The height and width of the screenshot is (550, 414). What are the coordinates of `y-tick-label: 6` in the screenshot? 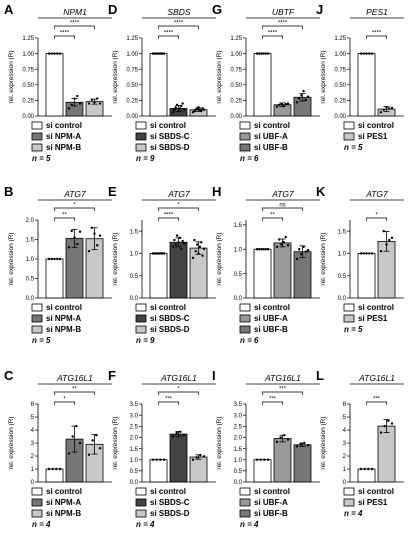 It's located at (345, 405).